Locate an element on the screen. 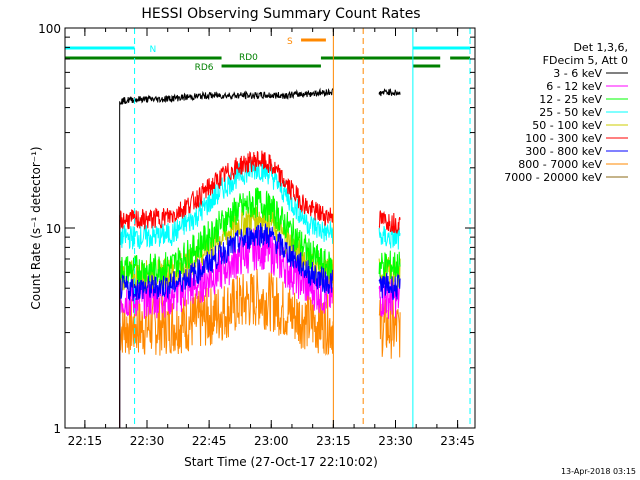 The height and width of the screenshot is (480, 640). mode-bars is located at coordinates (268, 53).